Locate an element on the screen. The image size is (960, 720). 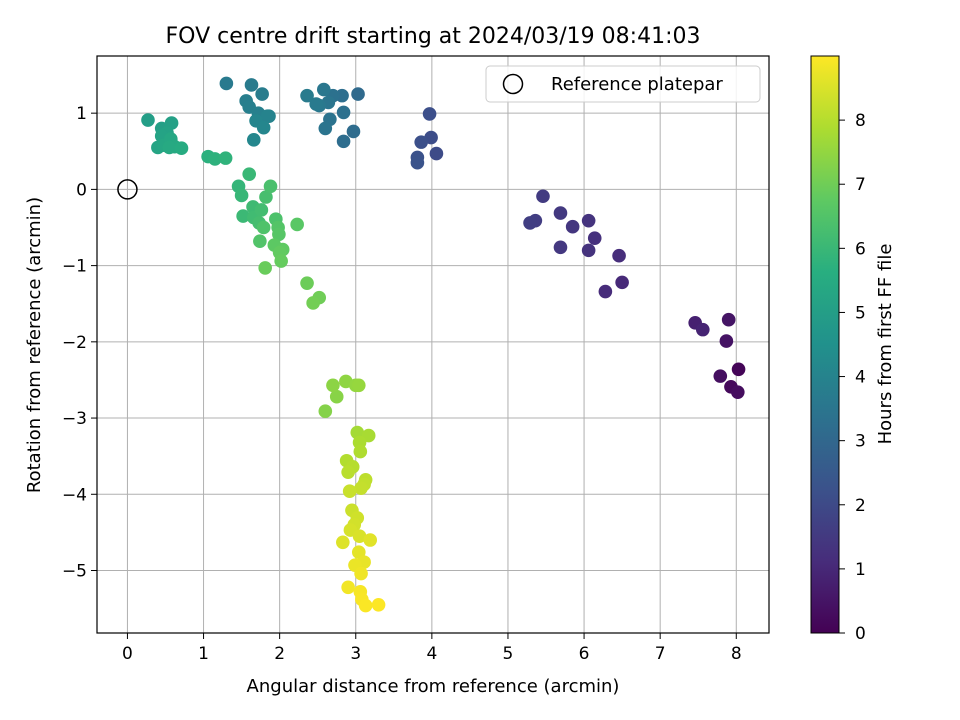
y-tick-label: 1 is located at coordinates (81, 114).